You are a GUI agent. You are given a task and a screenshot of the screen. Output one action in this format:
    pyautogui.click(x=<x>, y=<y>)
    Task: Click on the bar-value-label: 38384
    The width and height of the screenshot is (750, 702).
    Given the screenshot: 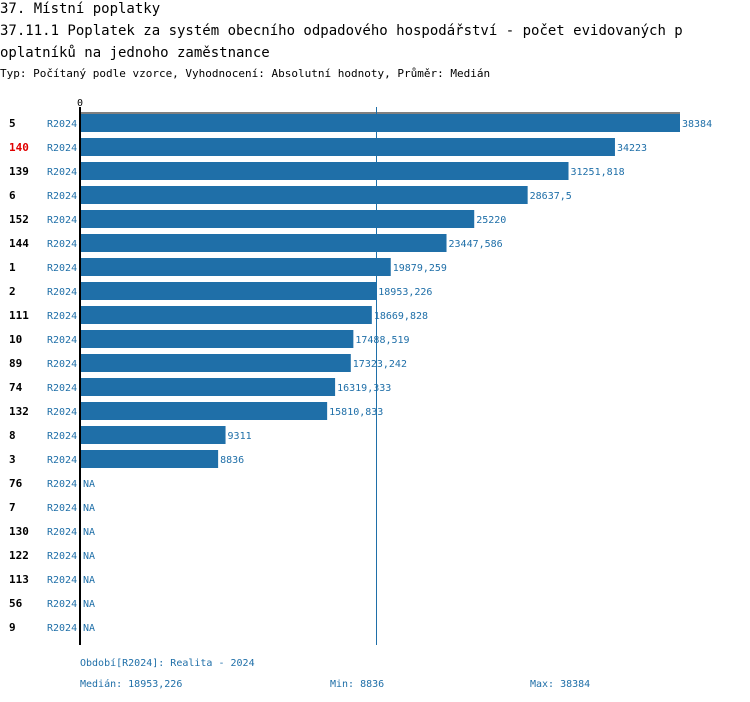 What is the action you would take?
    pyautogui.click(x=697, y=124)
    